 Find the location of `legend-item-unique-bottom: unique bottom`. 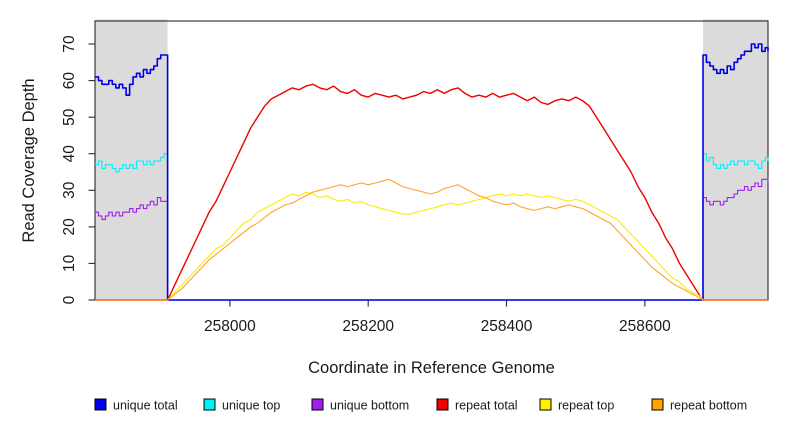

legend-item-unique-bottom: unique bottom is located at coordinates (360, 405).